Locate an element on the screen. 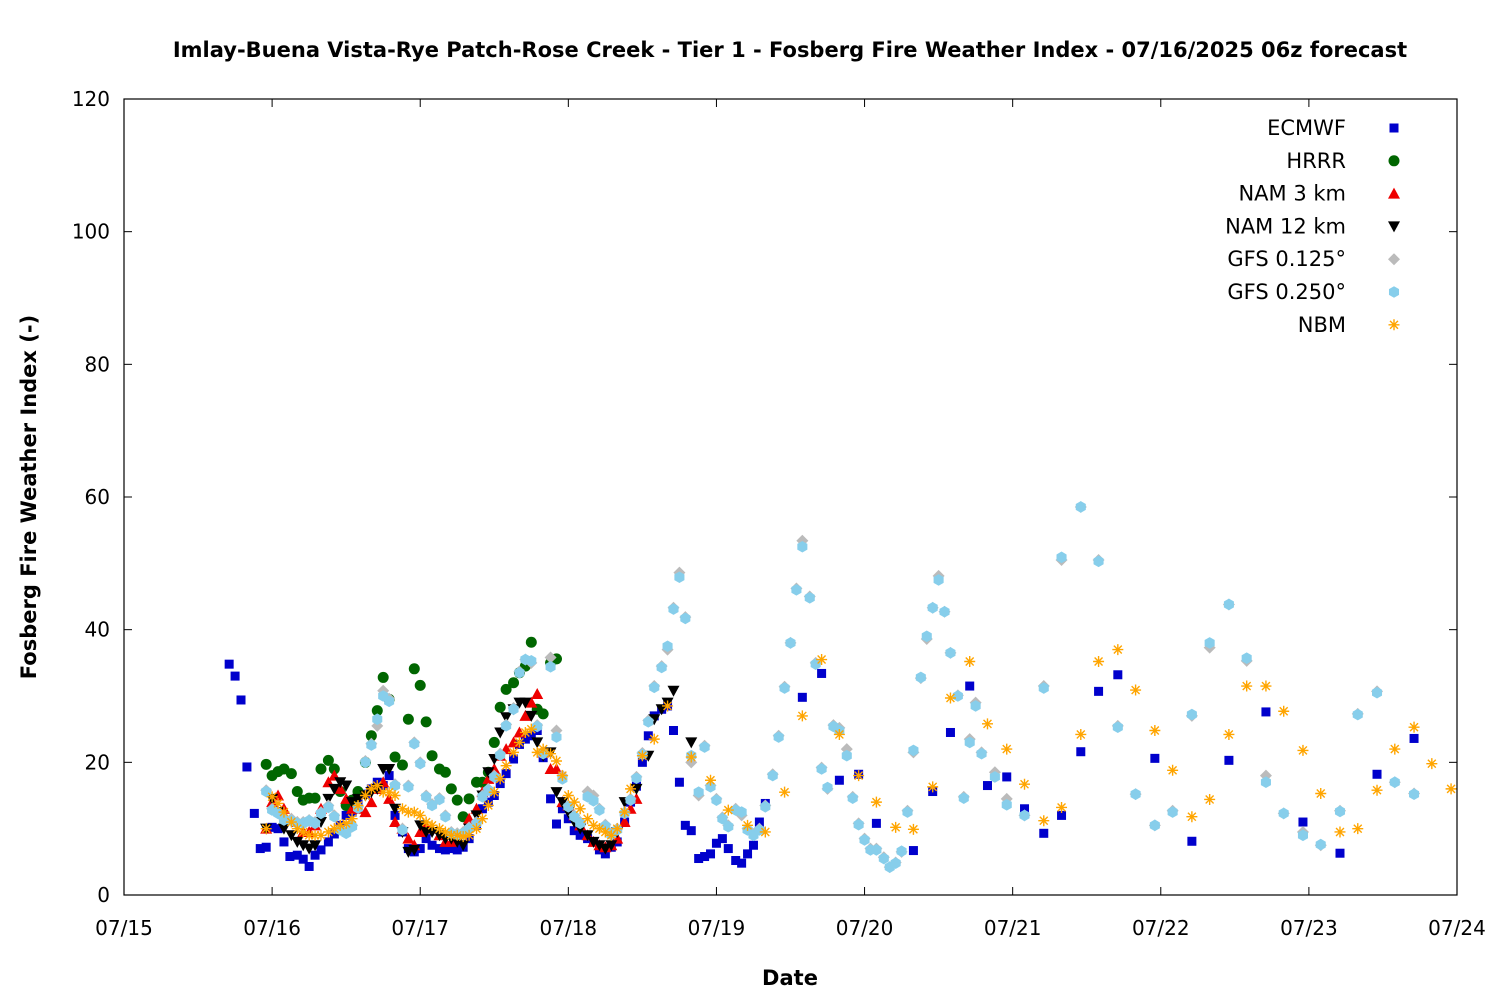 Image resolution: width=1500 pixels, height=1004 pixels. x-tick-label: 07/20 is located at coordinates (865, 928).